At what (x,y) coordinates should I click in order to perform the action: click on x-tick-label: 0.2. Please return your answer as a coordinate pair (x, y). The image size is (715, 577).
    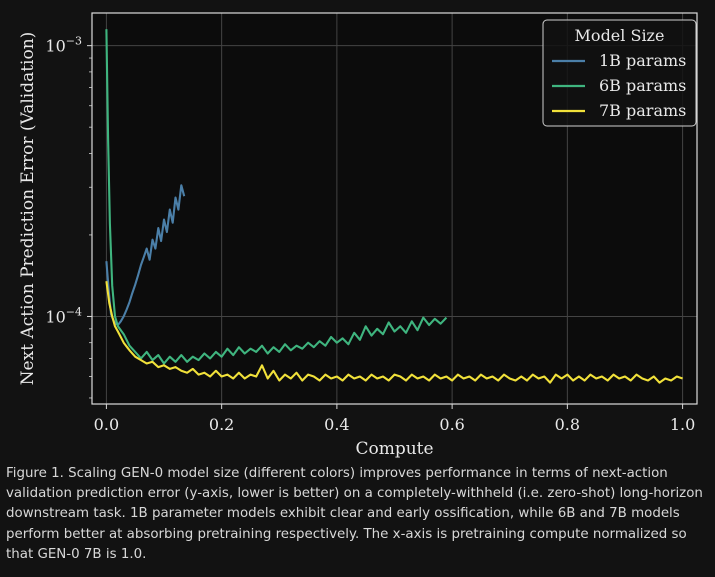
    Looking at the image, I should click on (221, 424).